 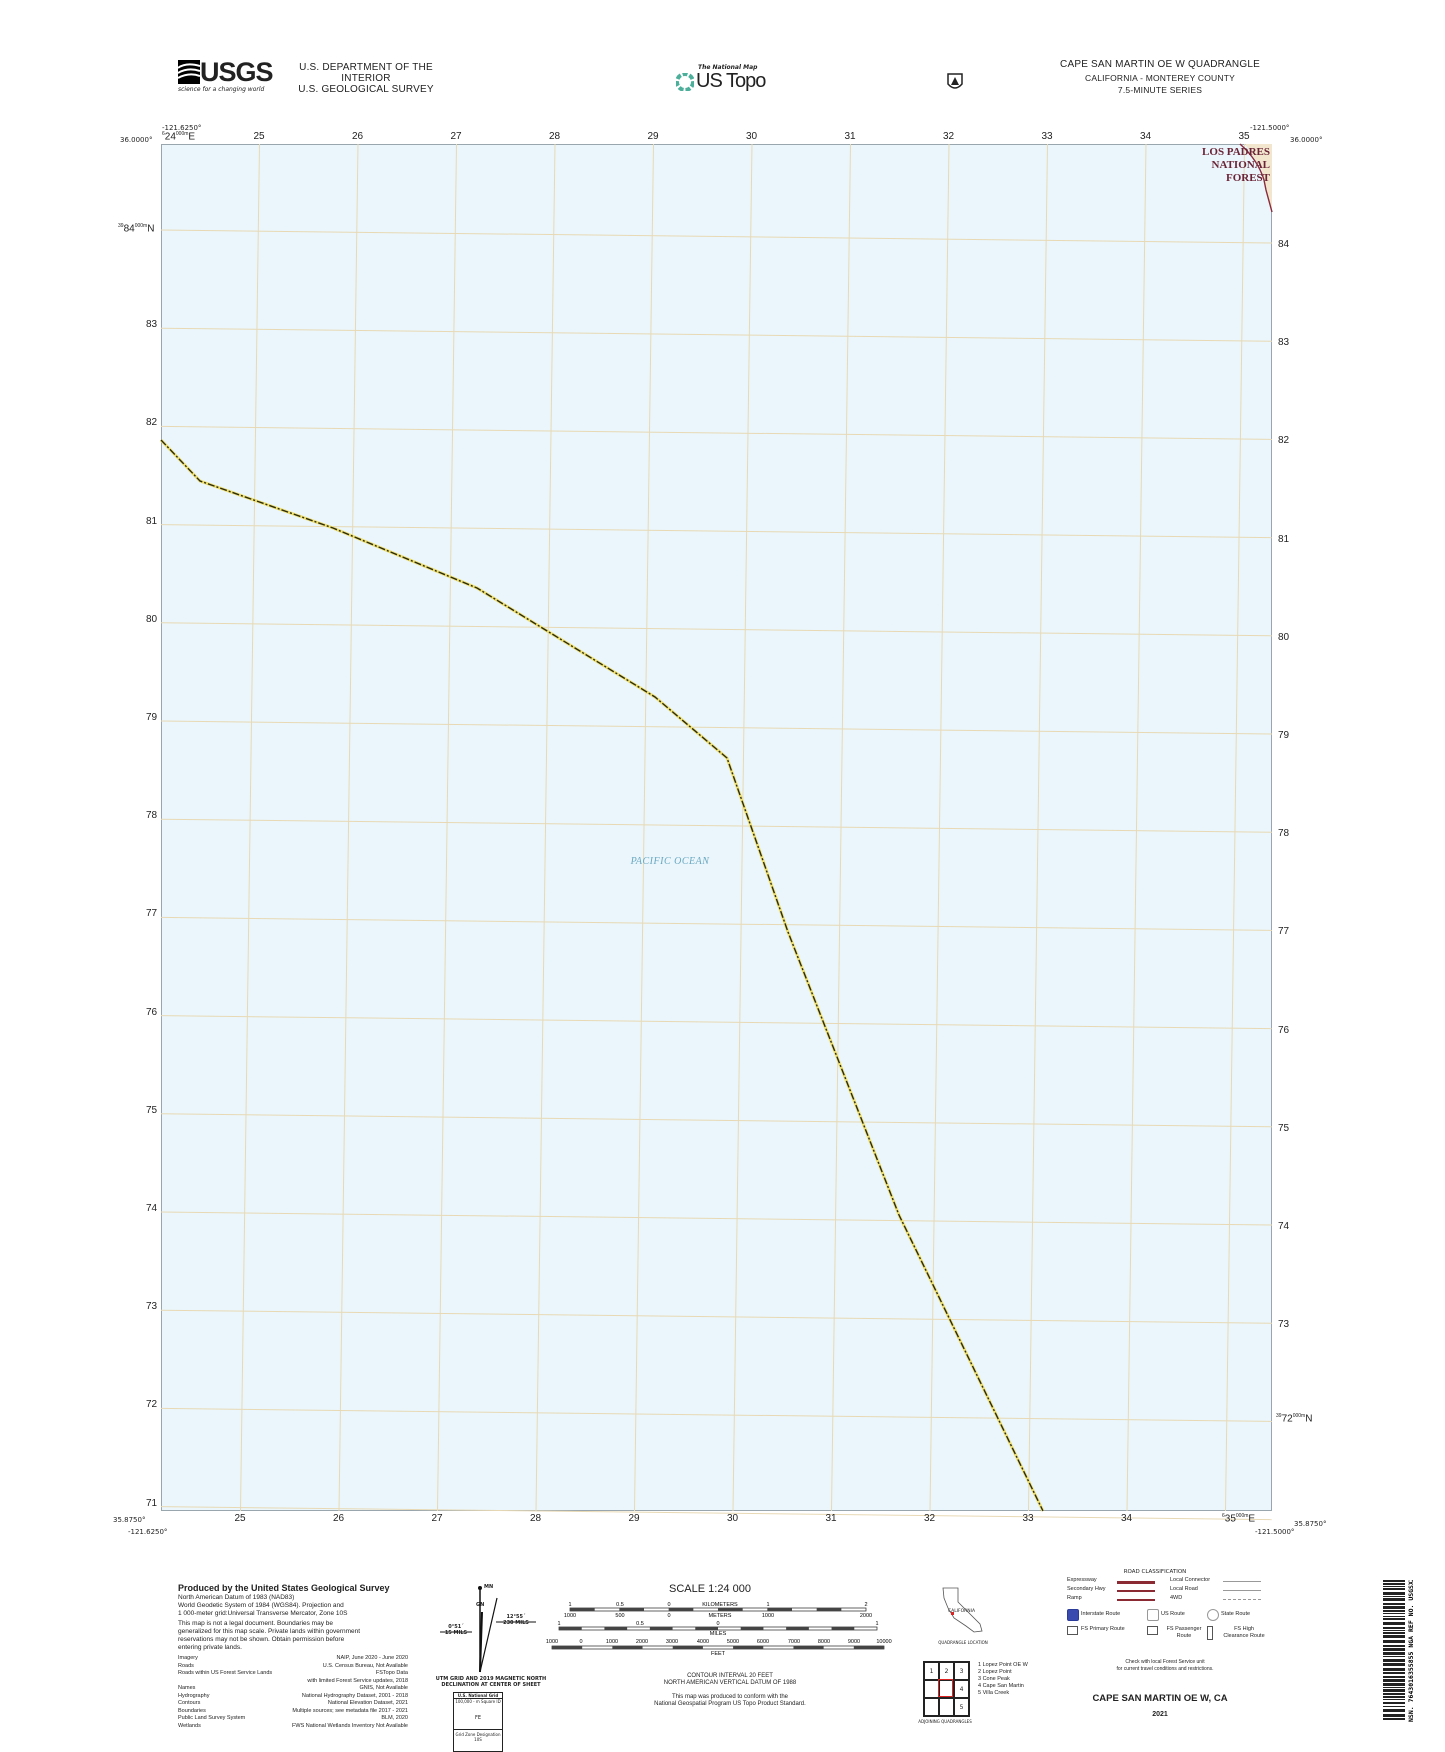 I want to click on text-line: 3 Cone Peak, so click(x=994, y=1679).